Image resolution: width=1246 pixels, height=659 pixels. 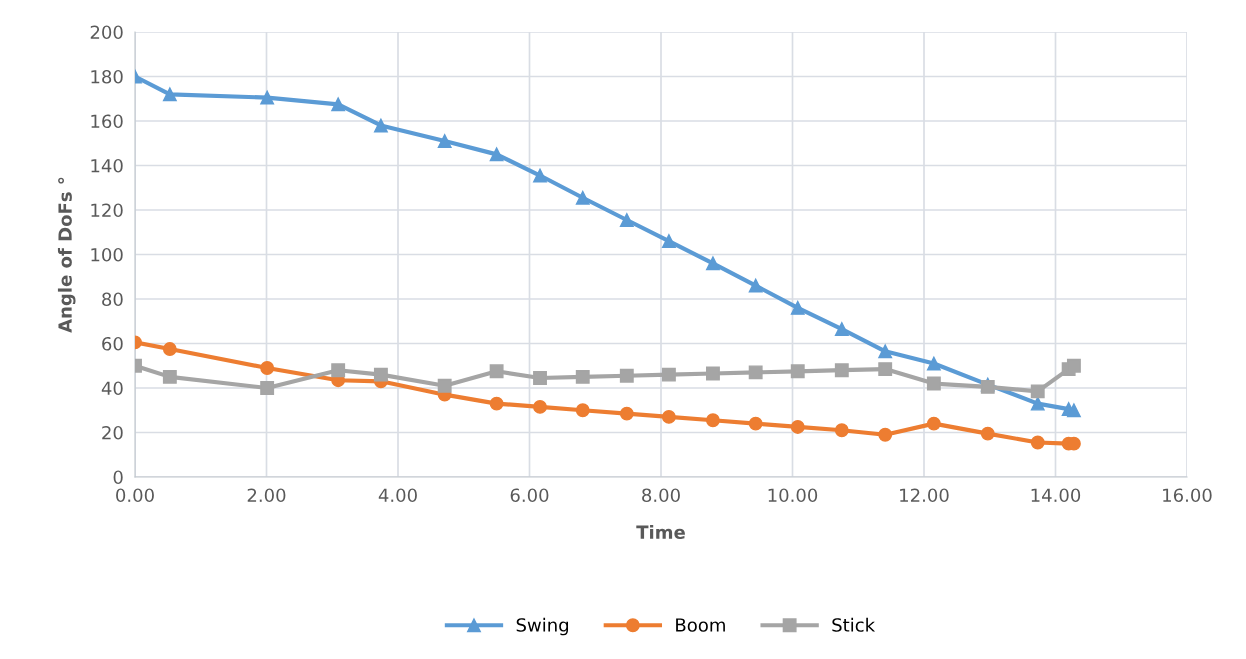 I want to click on y-axis-title: Angle of DoFs °, so click(x=66, y=255).